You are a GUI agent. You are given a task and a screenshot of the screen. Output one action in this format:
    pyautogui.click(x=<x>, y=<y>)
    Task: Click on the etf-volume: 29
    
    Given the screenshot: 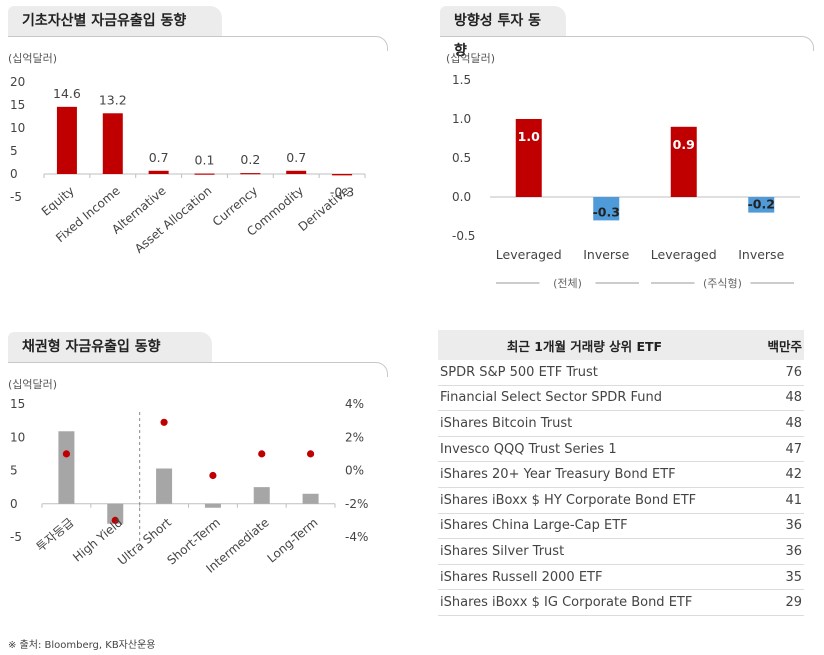 What is the action you would take?
    pyautogui.click(x=767, y=602)
    